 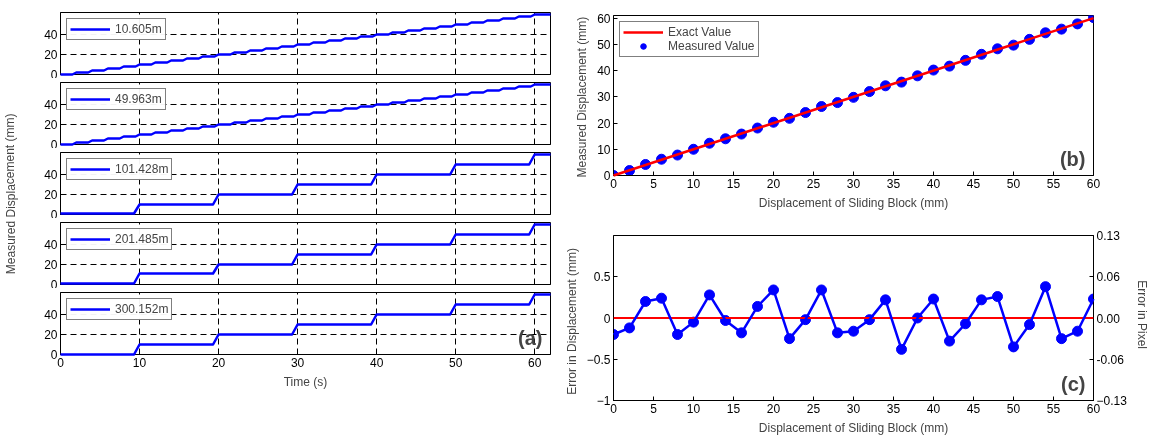 What do you see at coordinates (1108, 318) in the screenshot?
I see `y2-tick-label: 0.00` at bounding box center [1108, 318].